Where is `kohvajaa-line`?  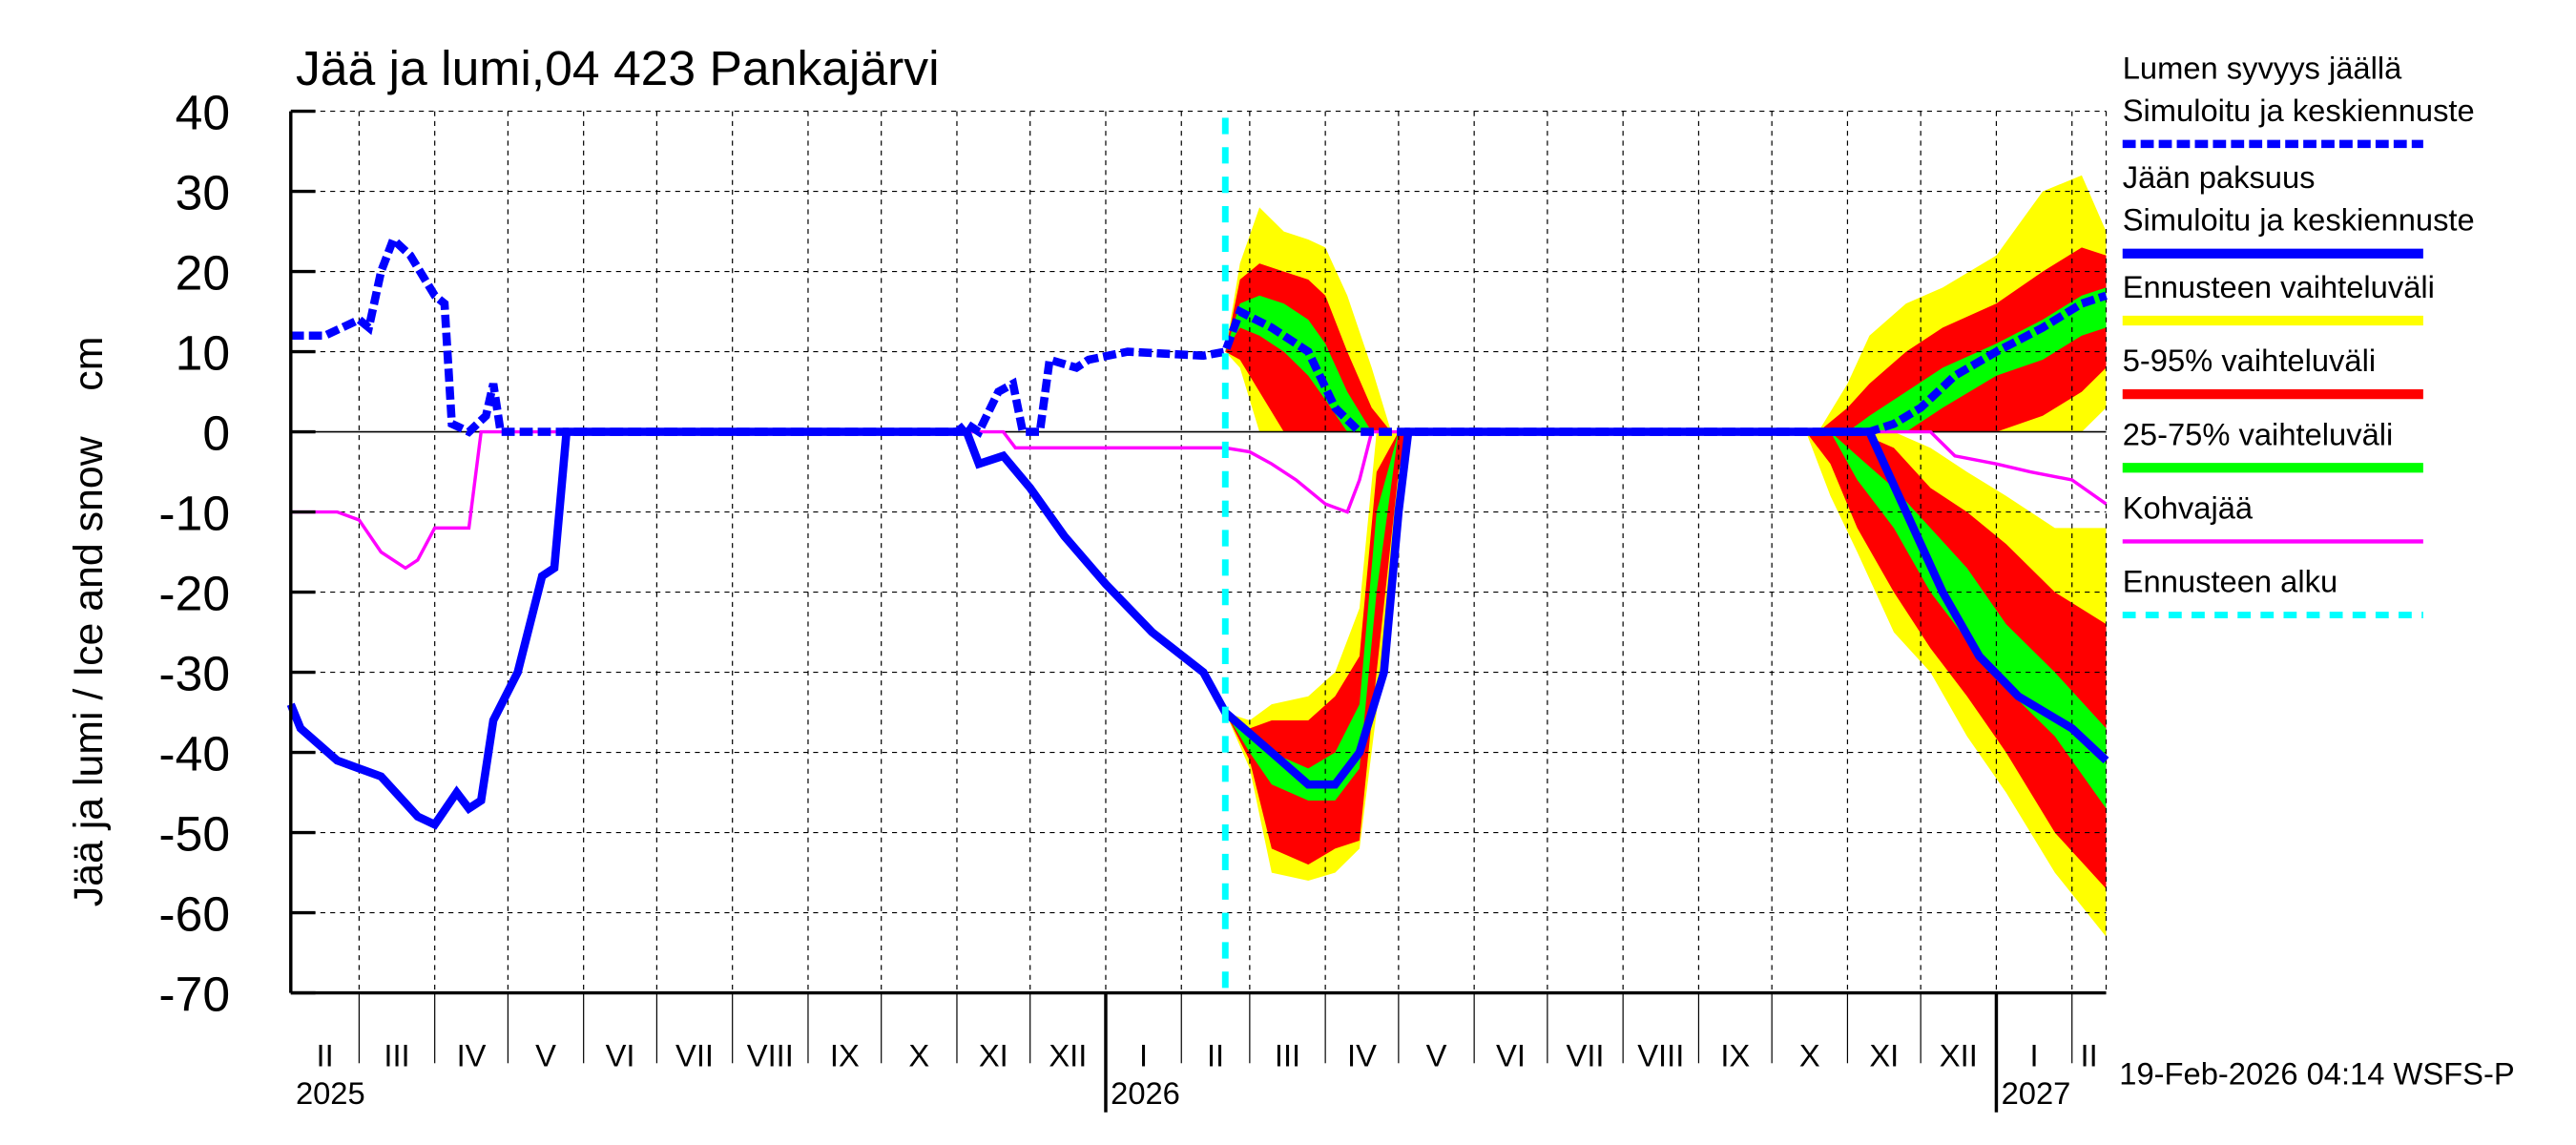 kohvajaa-line is located at coordinates (1199, 500).